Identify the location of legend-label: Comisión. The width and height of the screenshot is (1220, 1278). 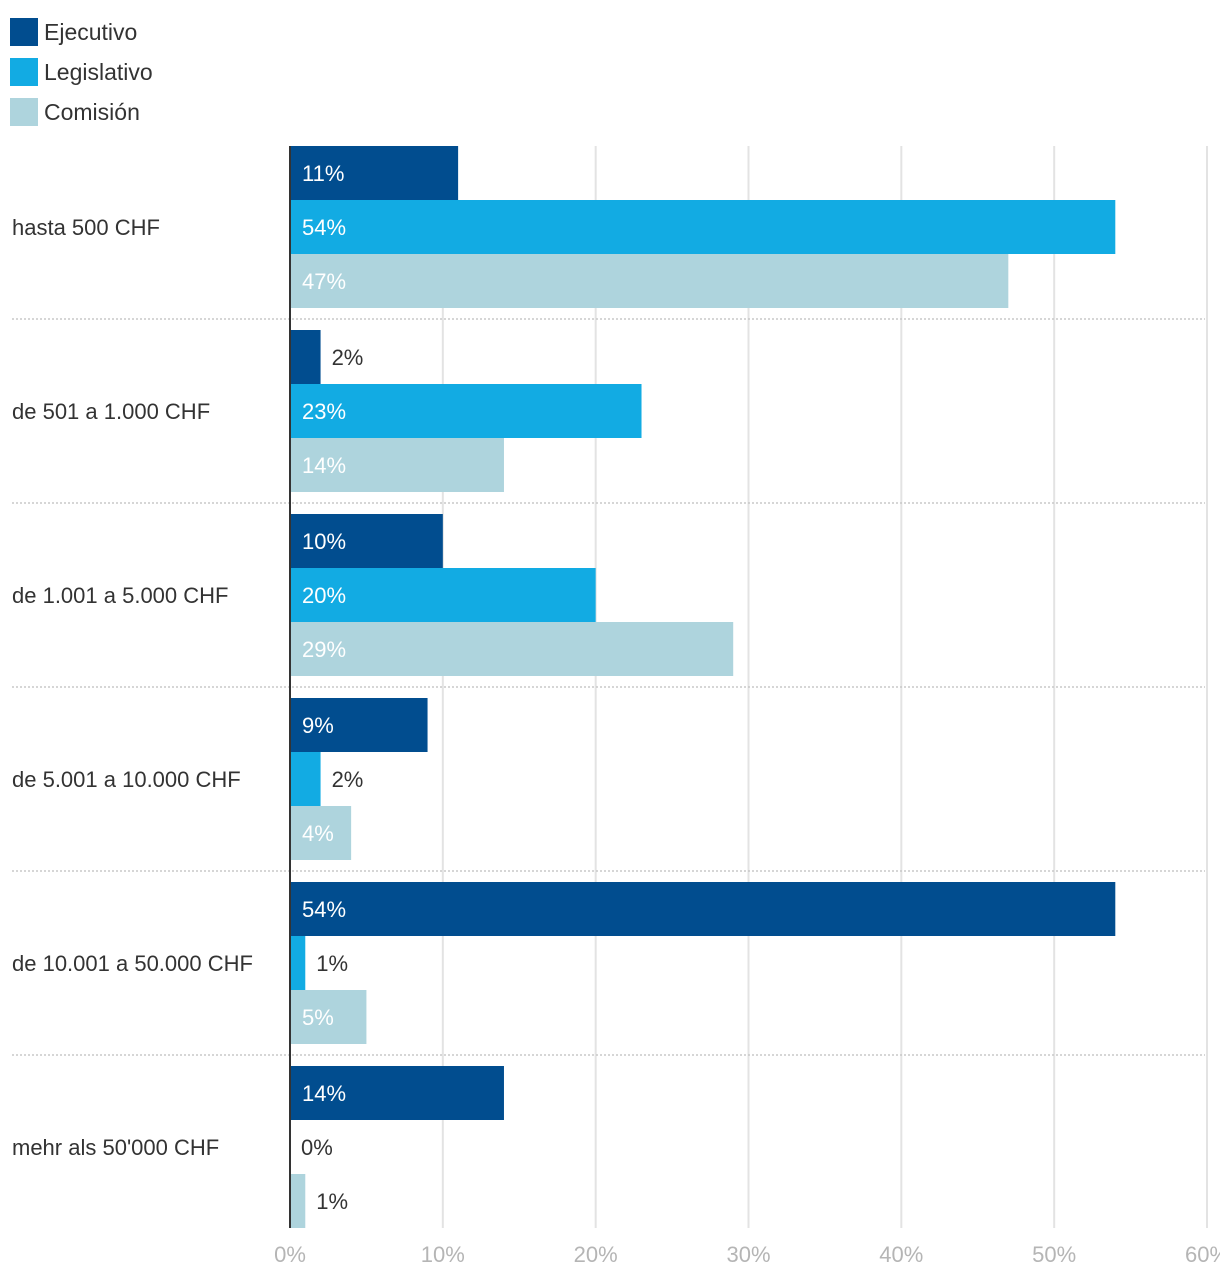
(92, 111).